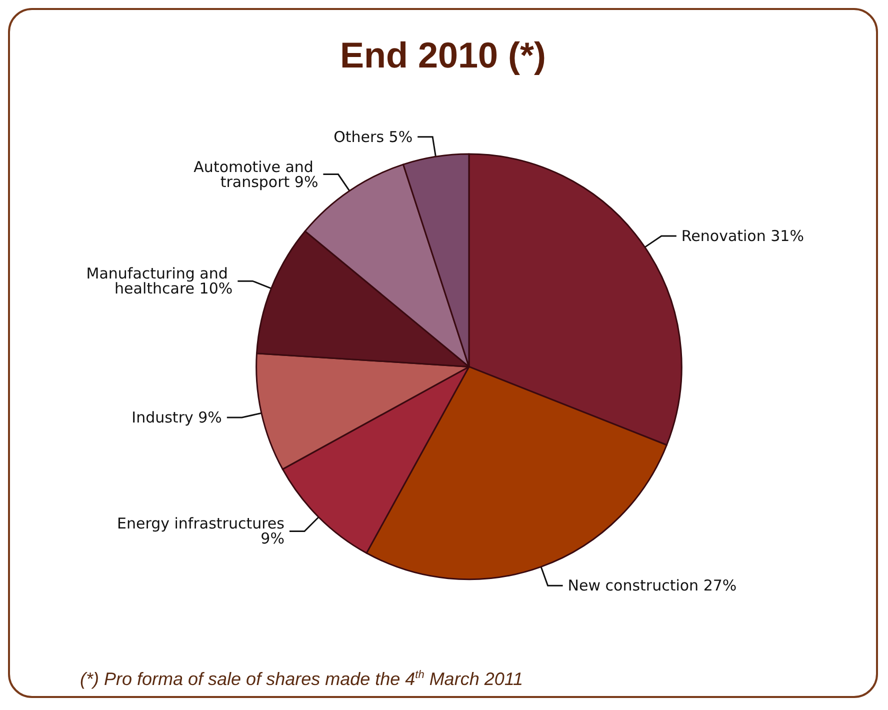  I want to click on slice-label: Manufacturing and healthcare 10%, so click(159, 281).